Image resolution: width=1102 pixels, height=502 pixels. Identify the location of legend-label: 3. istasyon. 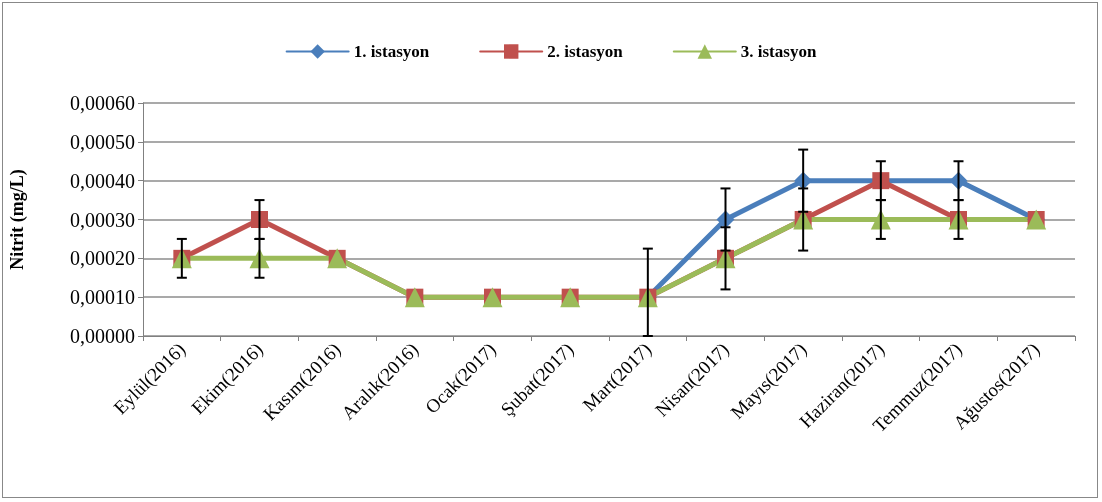
(778, 51).